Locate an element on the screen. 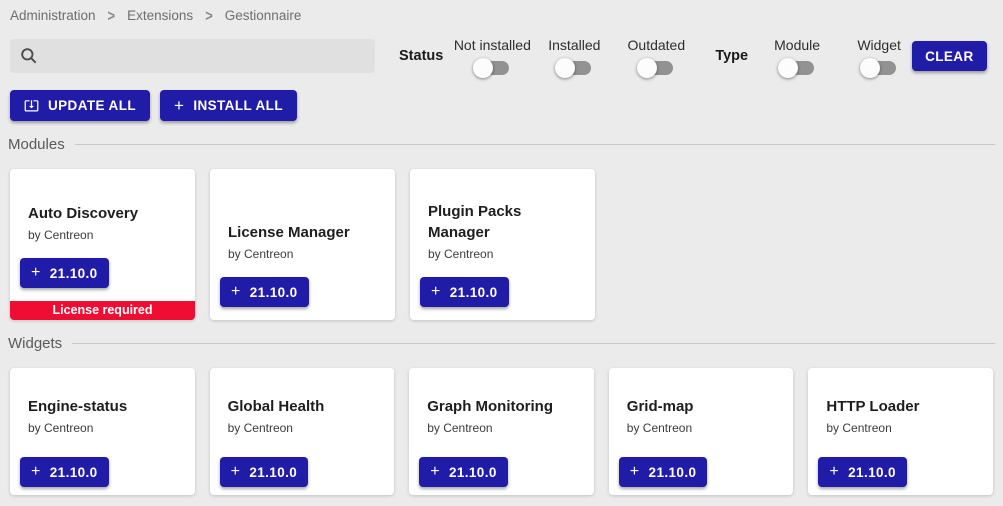  install-all-label: INSTALL ALL is located at coordinates (238, 105).